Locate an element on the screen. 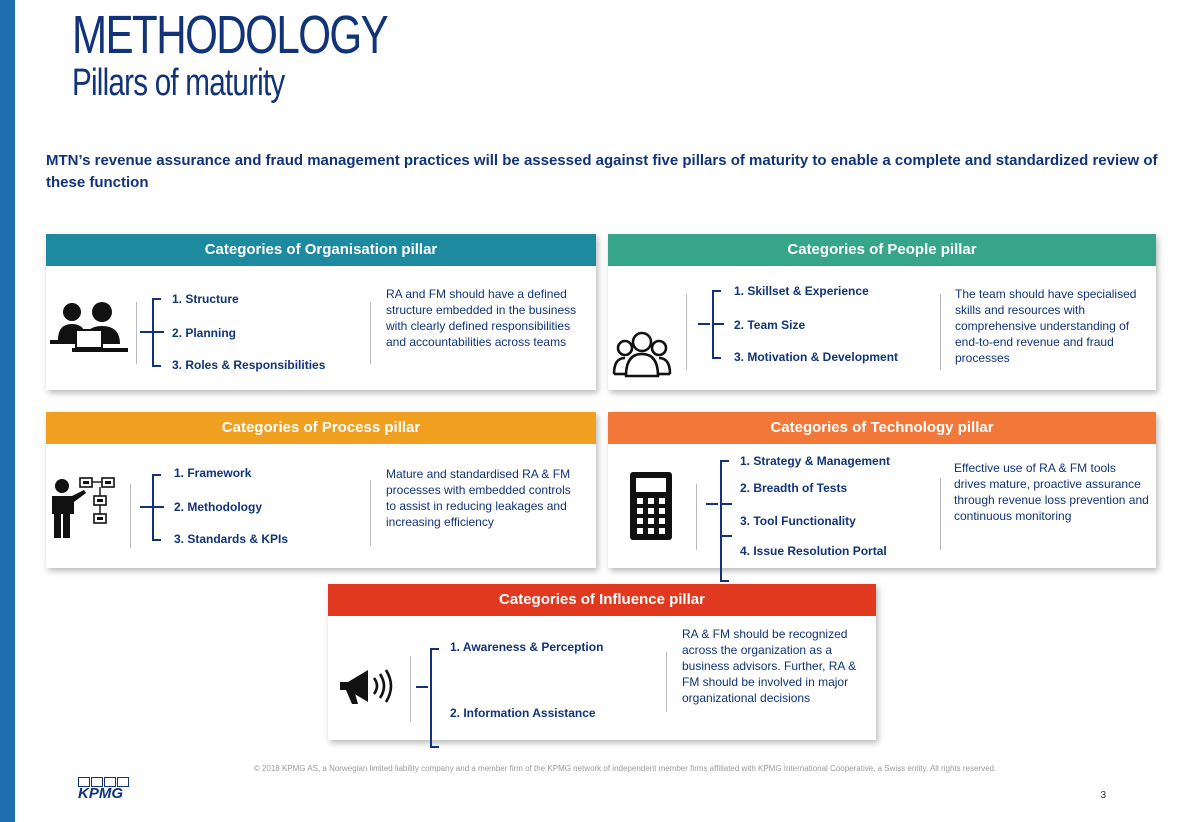 This screenshot has width=1190, height=822. technology-item-3: 3. Tool Functionality is located at coordinates (798, 521).